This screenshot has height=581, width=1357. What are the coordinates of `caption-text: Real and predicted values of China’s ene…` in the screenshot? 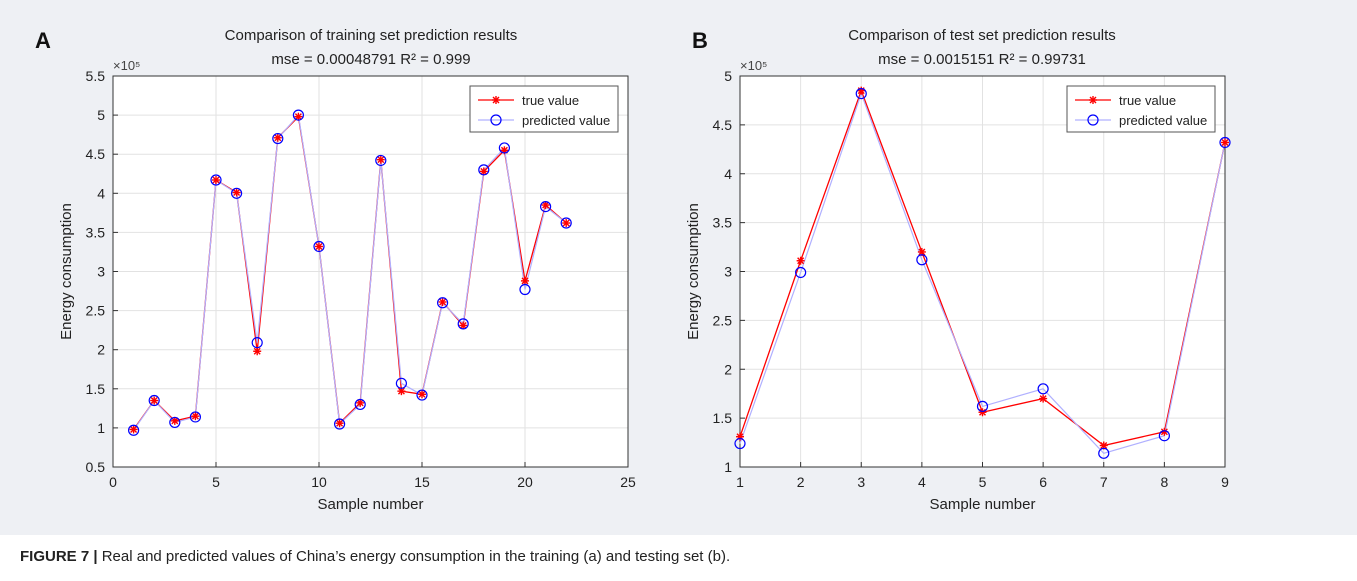 It's located at (414, 556).